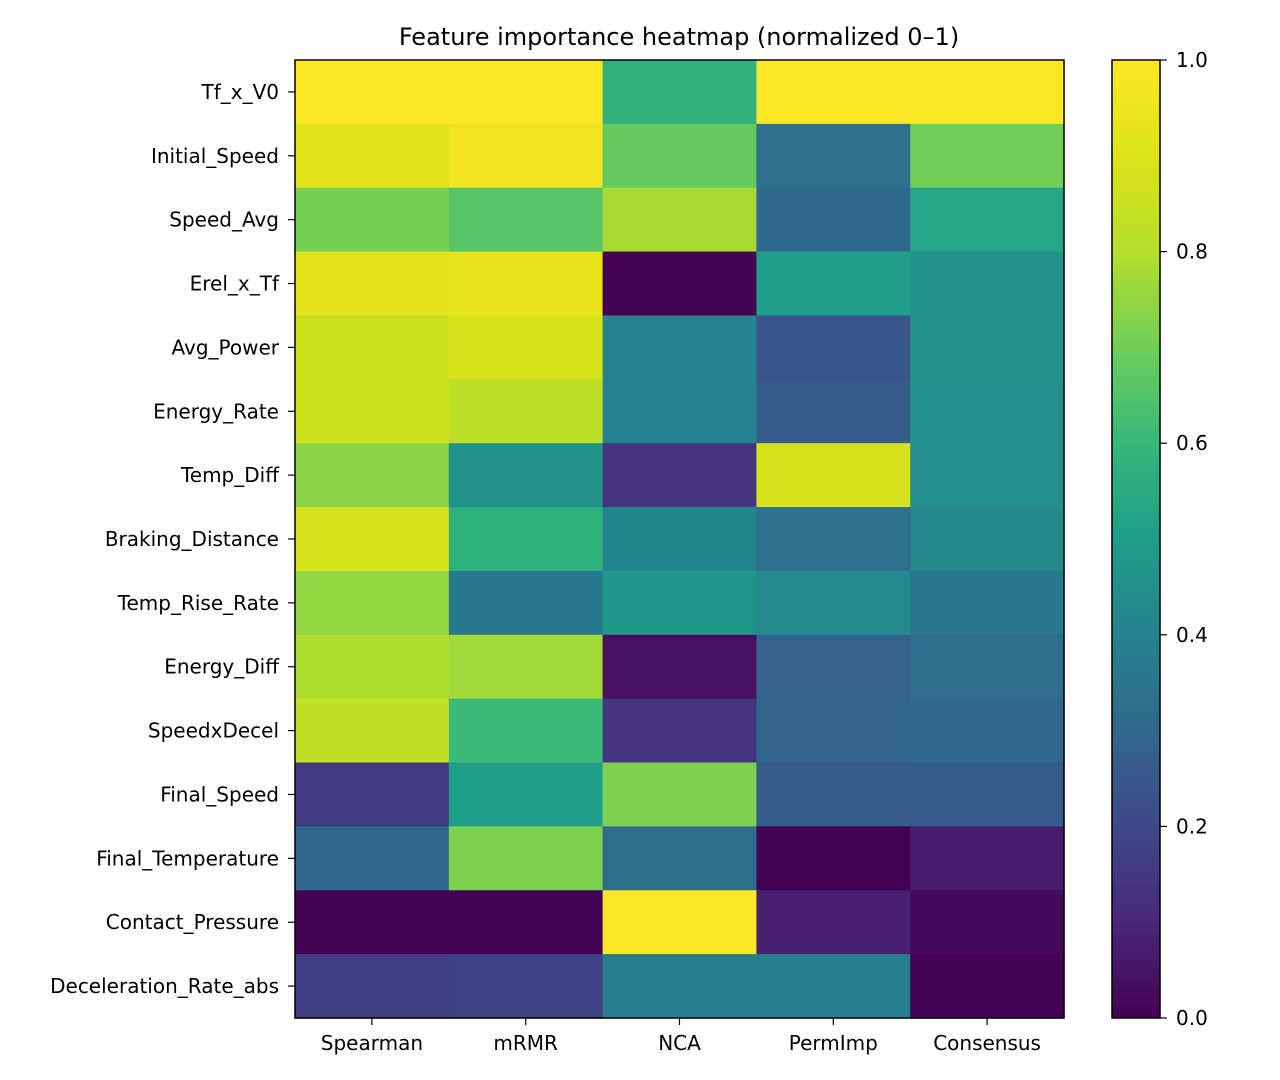 The height and width of the screenshot is (1080, 1280). Describe the element at coordinates (1192, 252) in the screenshot. I see `colorbar-tick-label: 0.8` at that location.